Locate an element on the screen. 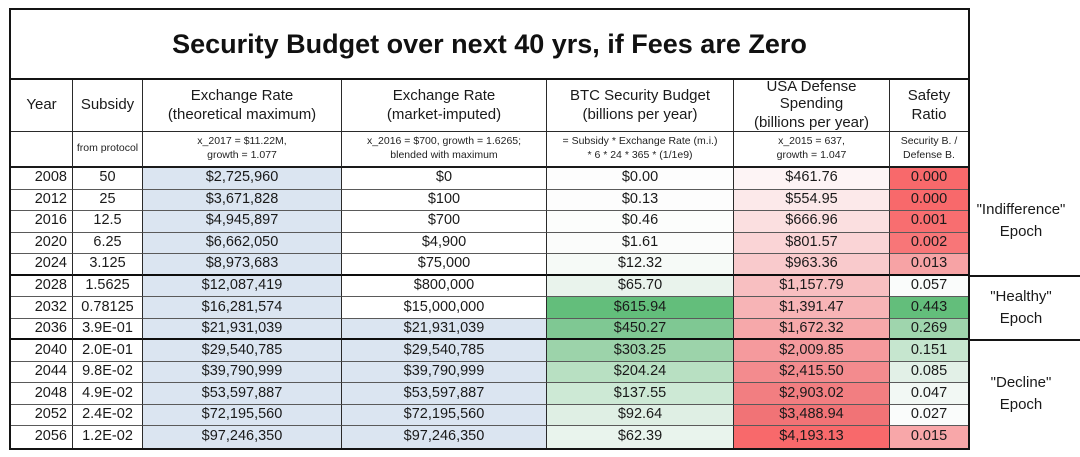 The width and height of the screenshot is (1080, 457). usa-defense-spending-cell: $554.95 is located at coordinates (812, 200).